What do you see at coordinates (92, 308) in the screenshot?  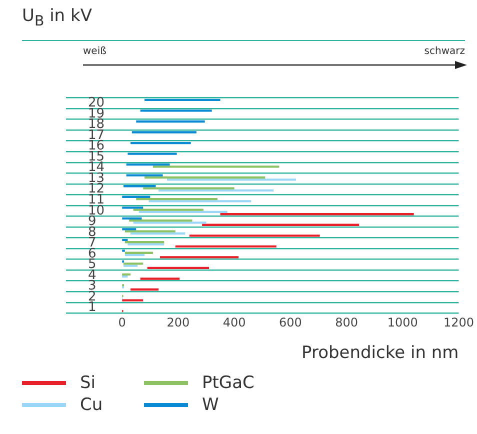 I see `y-tick-label: 1` at bounding box center [92, 308].